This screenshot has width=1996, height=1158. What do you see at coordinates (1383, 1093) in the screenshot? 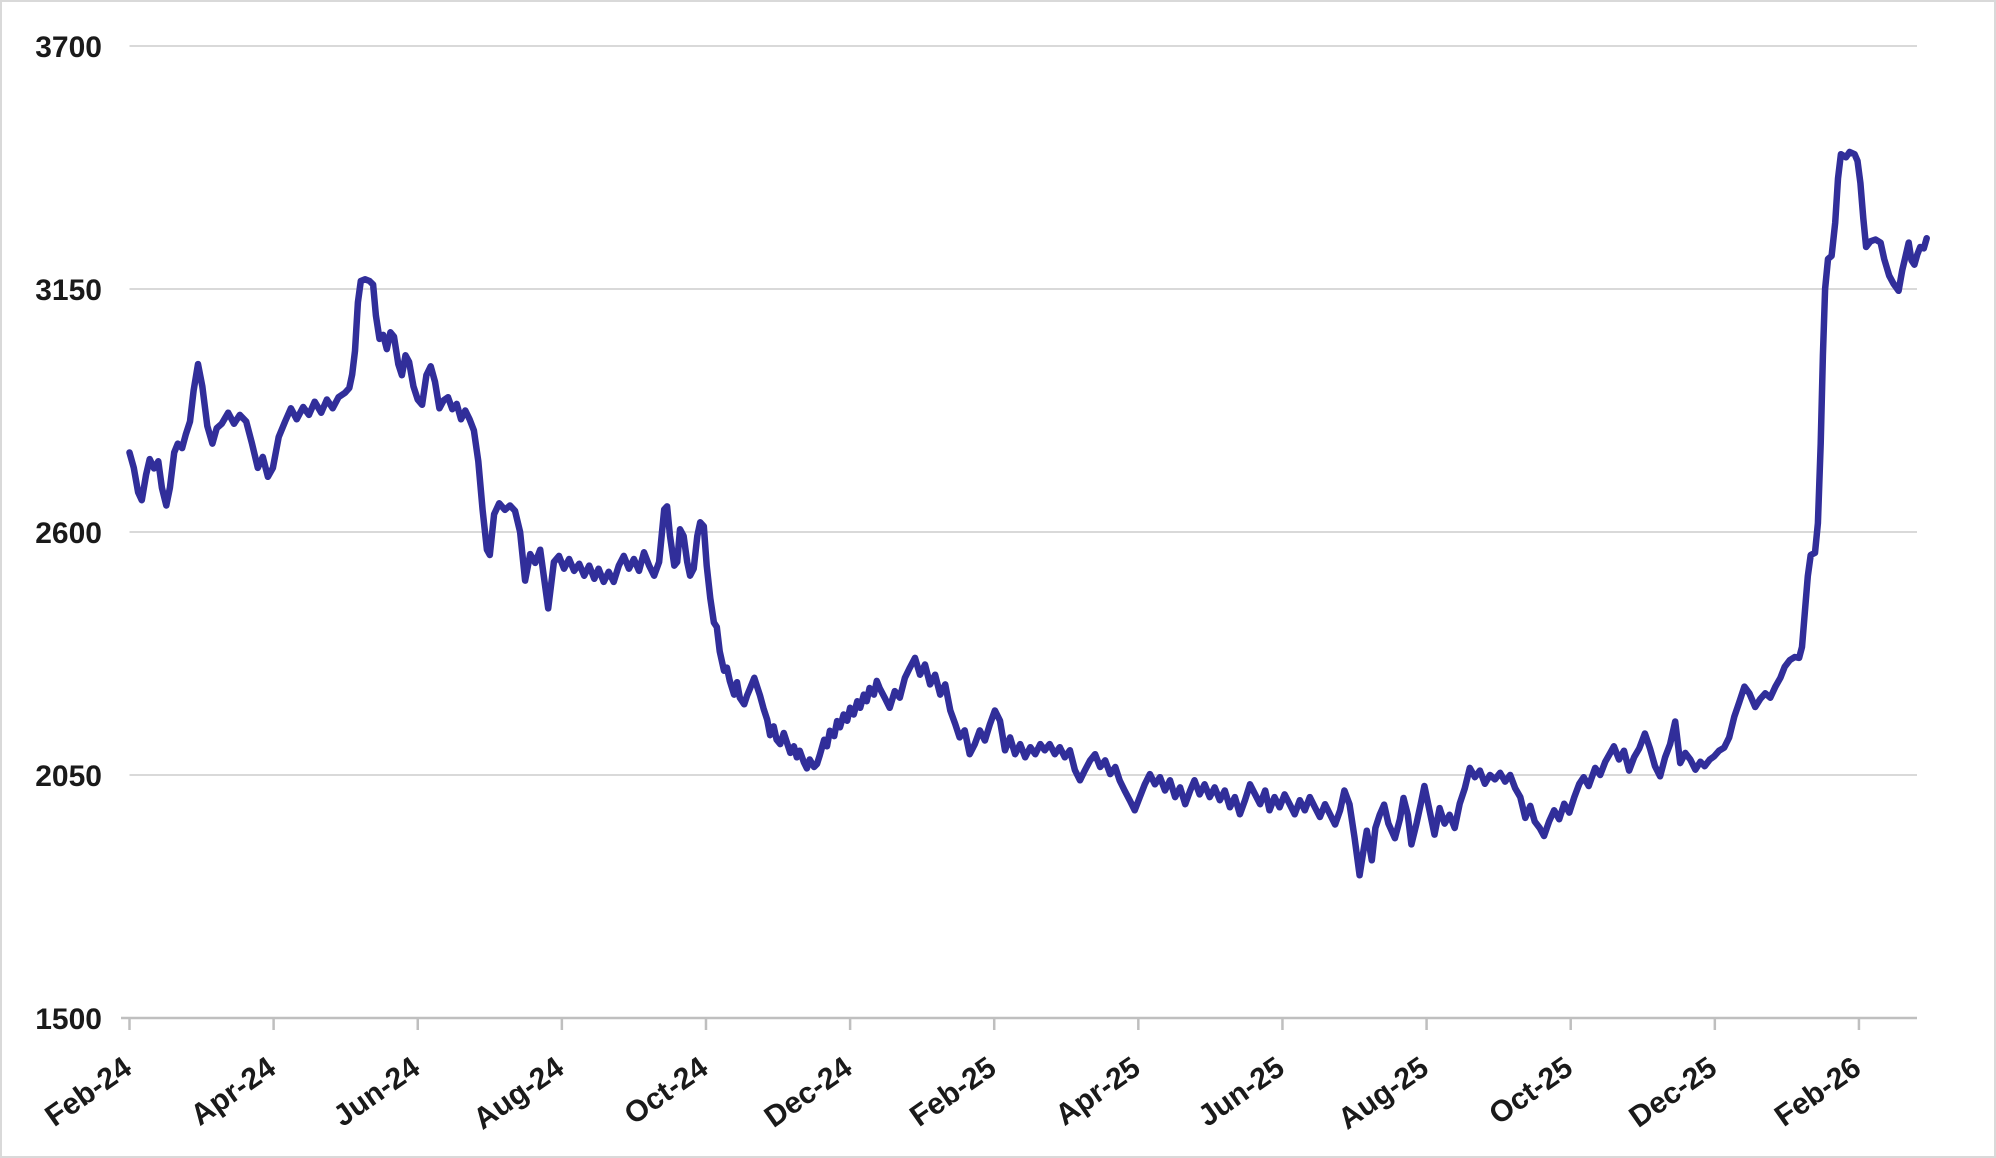
I see `x-axis-label: Aug-25` at bounding box center [1383, 1093].